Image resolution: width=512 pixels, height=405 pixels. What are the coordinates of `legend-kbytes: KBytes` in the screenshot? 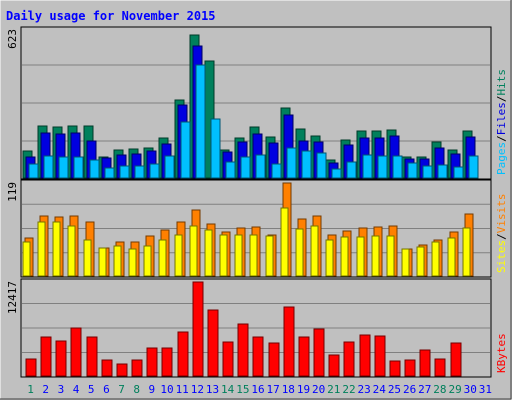 It's located at (501, 353).